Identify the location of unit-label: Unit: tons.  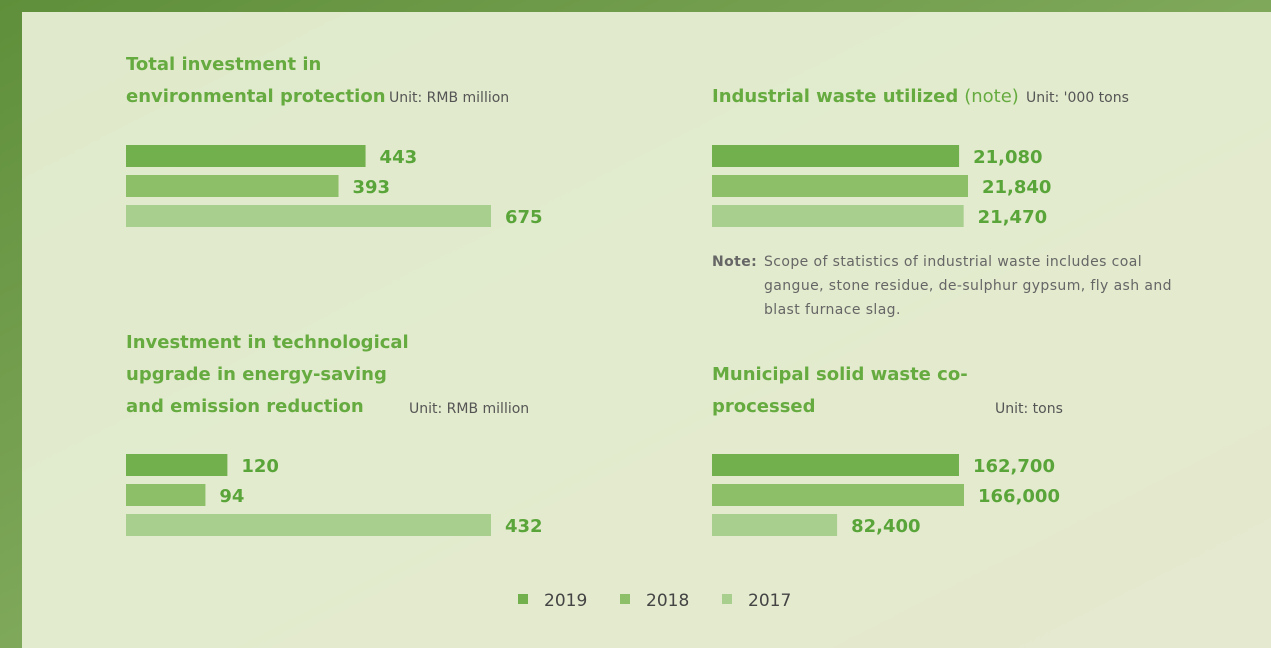
(1029, 409).